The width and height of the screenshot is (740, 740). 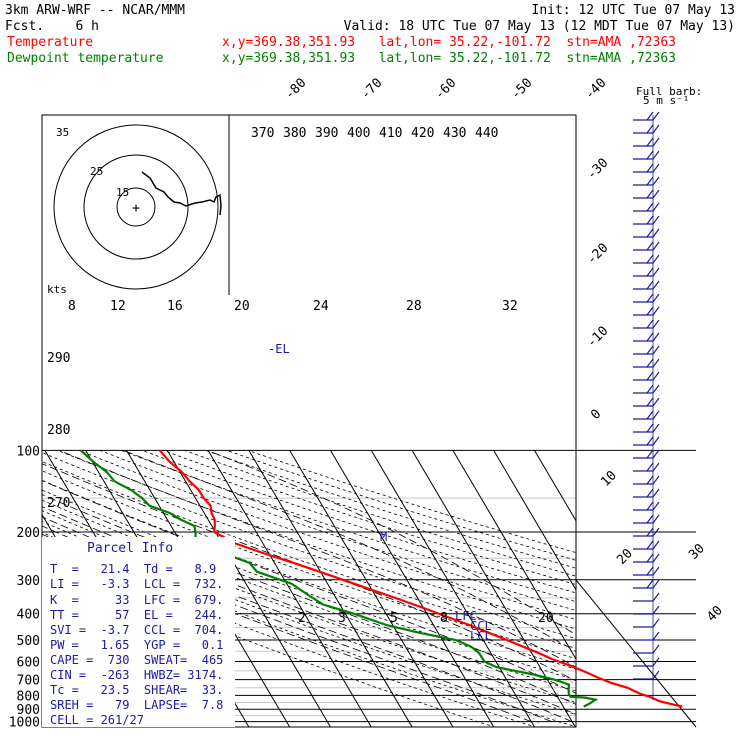 I want to click on model-title: 3km ARW-WRF -- NCAR/MMM, so click(x=95, y=10).